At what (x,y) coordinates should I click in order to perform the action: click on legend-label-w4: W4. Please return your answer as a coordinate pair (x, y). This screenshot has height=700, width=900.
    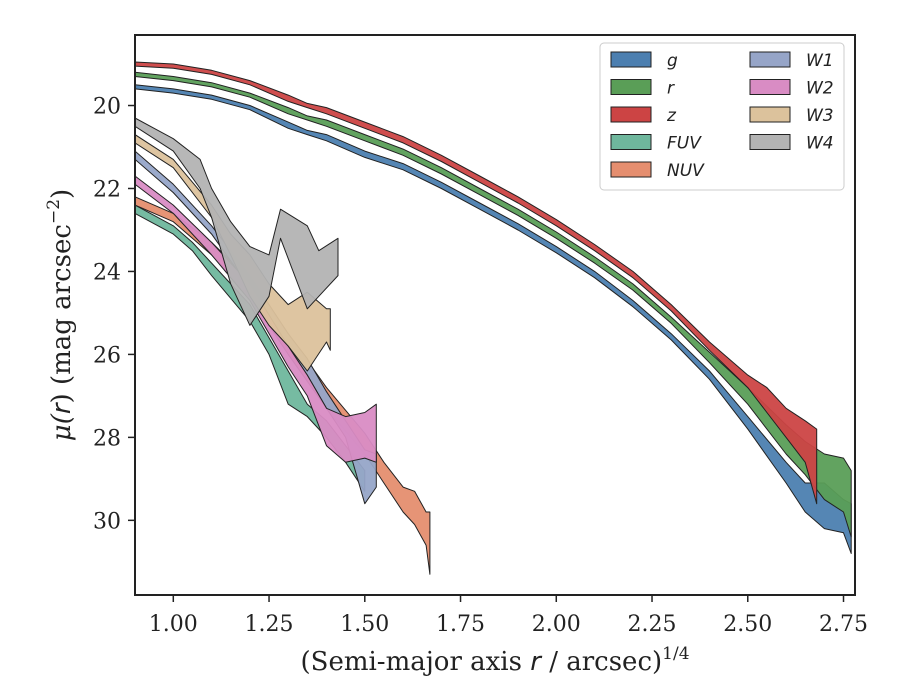
    Looking at the image, I should click on (820, 144).